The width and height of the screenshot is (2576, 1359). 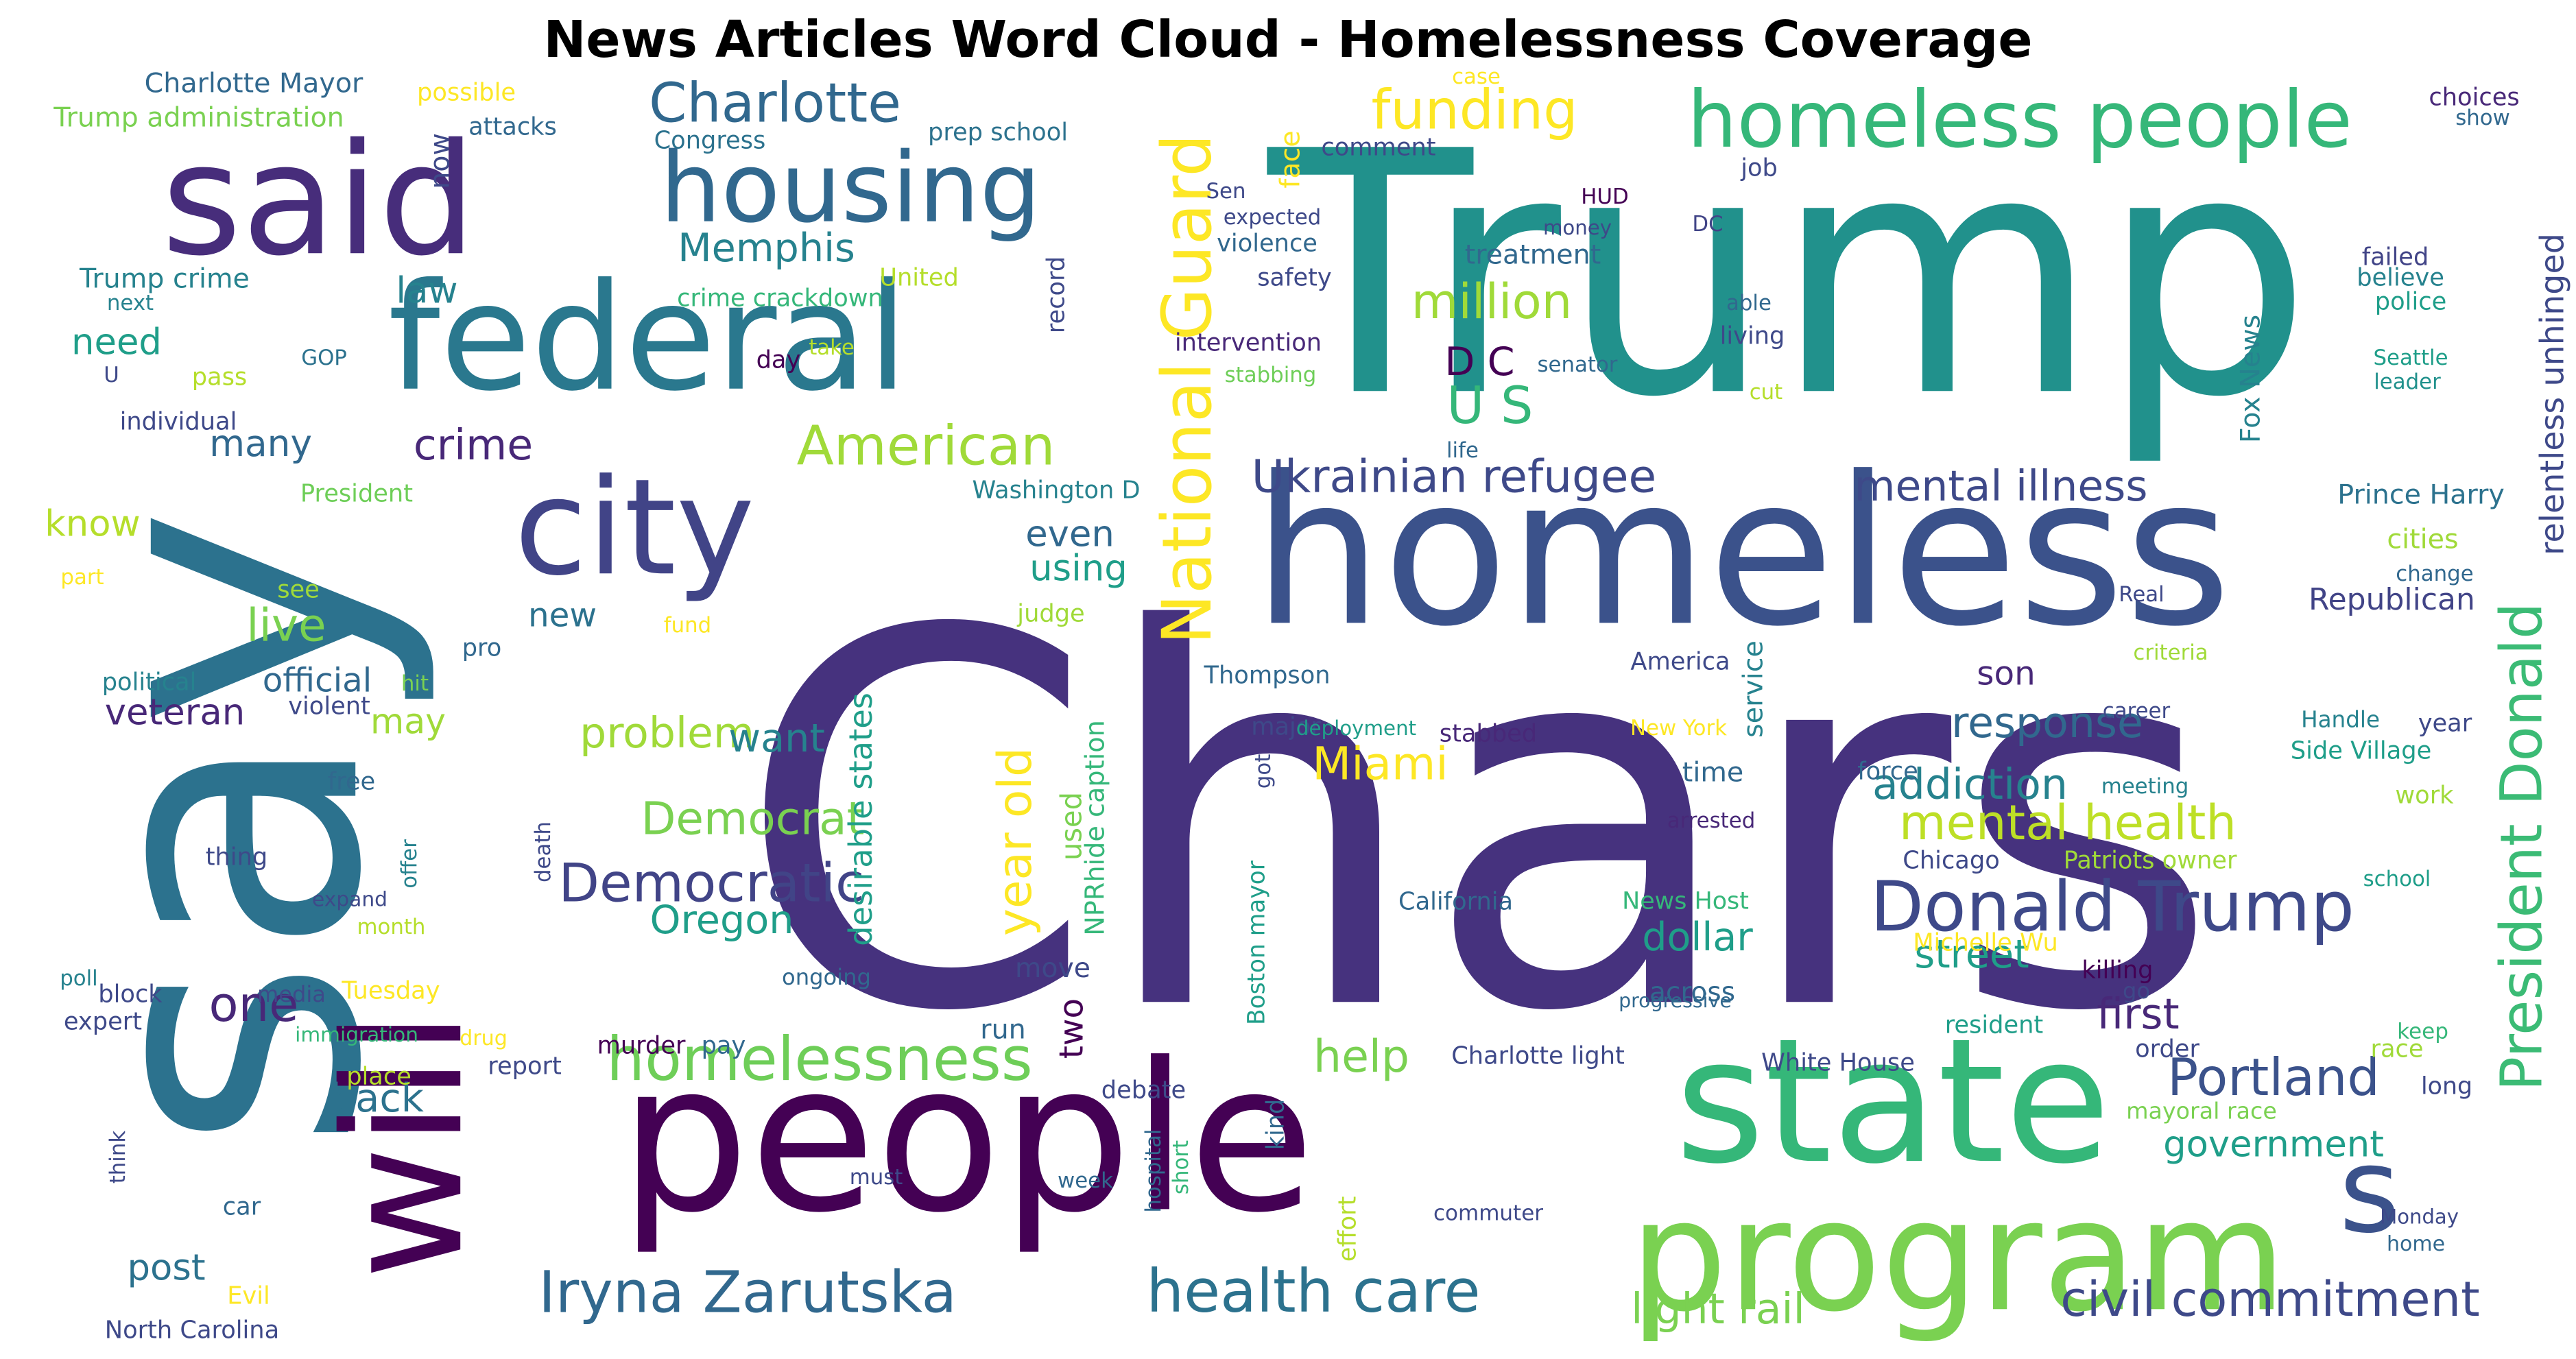 I want to click on word-even: even, so click(x=1069, y=534).